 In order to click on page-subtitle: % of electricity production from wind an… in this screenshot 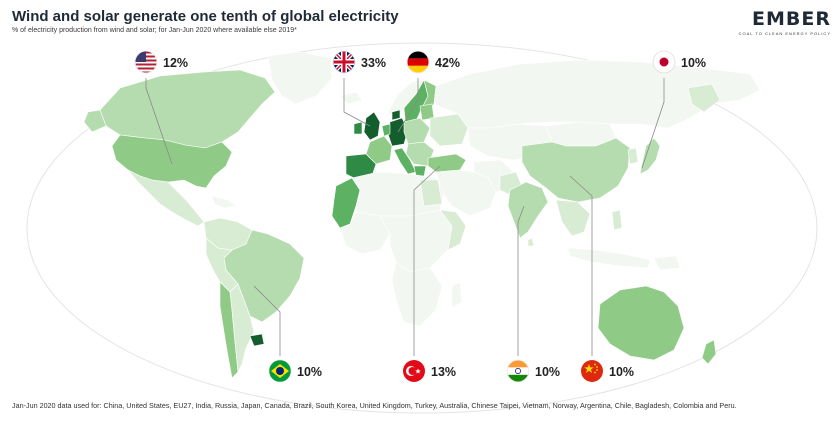, I will do `click(154, 30)`.